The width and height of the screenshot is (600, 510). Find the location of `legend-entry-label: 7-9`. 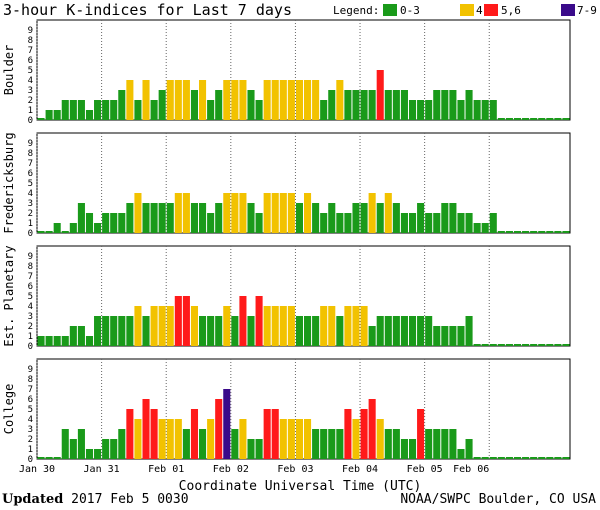

legend-entry-label: 7-9 is located at coordinates (587, 10).